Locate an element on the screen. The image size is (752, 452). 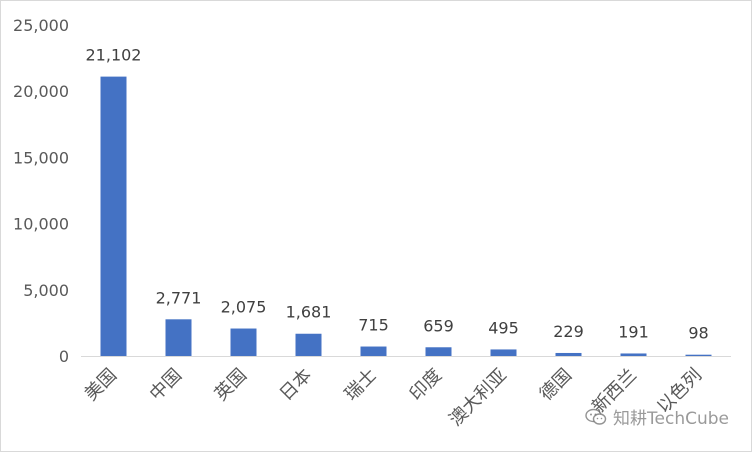
y-tick-label: 20,000 is located at coordinates (41, 91).